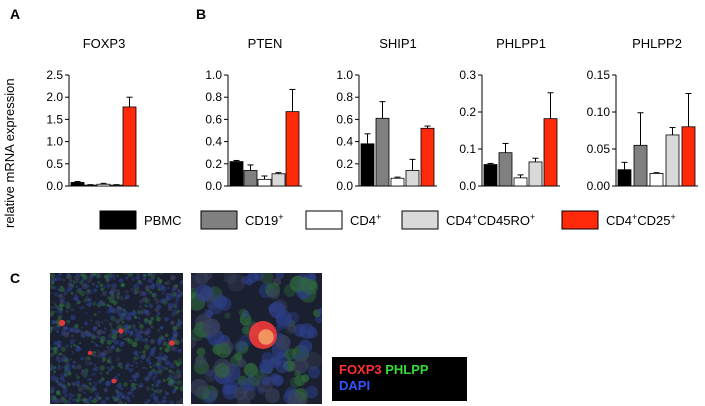  I want to click on y-tick-label-foxp3: 2.5, so click(54, 75).